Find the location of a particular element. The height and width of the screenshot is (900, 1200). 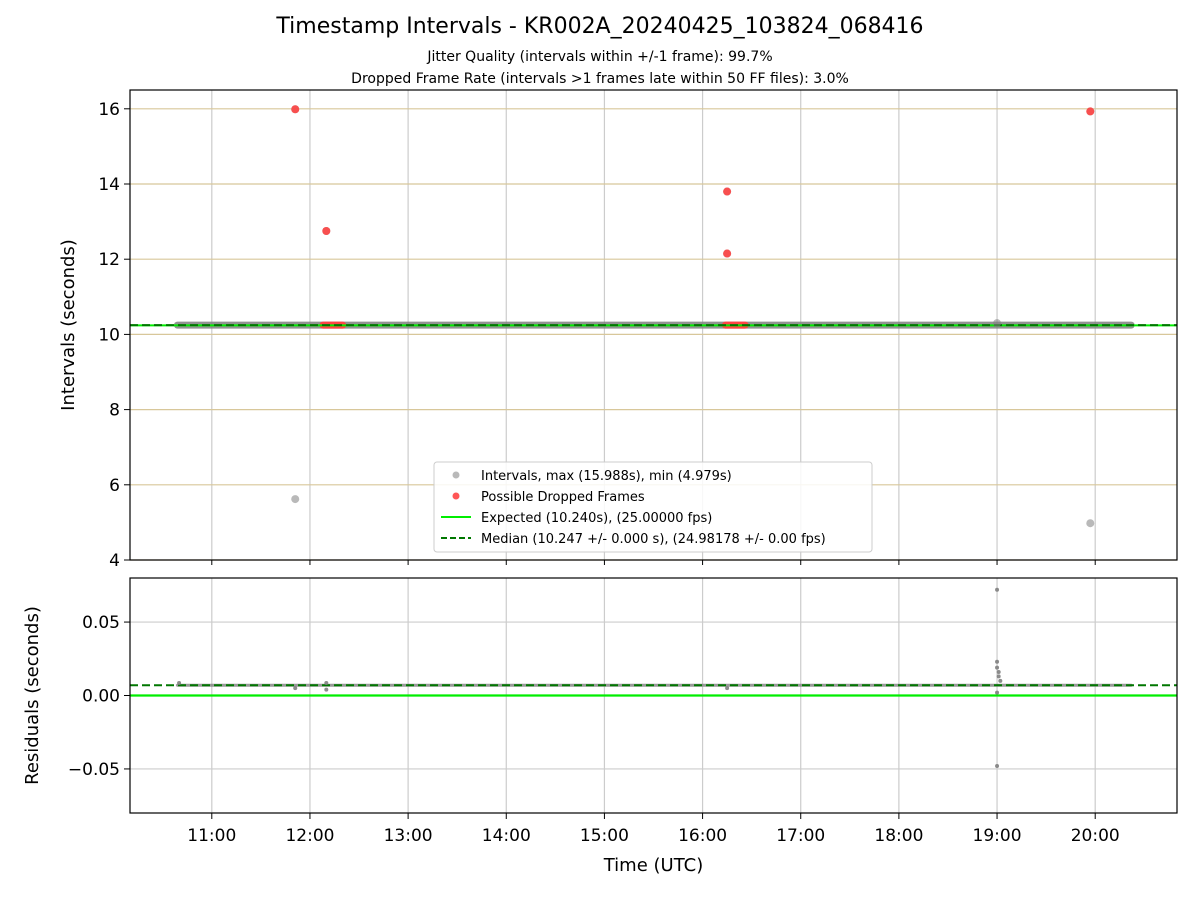

x-tick-label: 11:00 is located at coordinates (211, 836).